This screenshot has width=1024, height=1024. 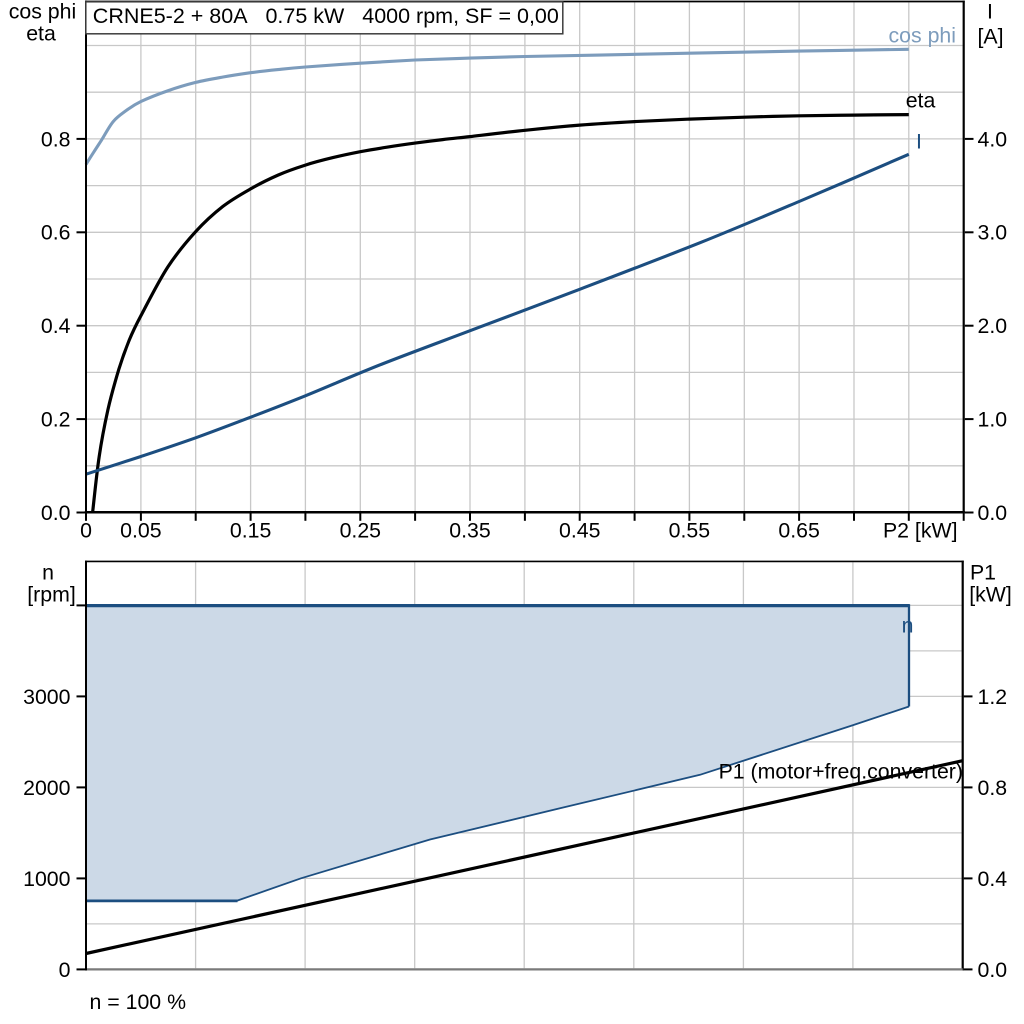 What do you see at coordinates (360, 530) in the screenshot?
I see `svg-text: 0.25` at bounding box center [360, 530].